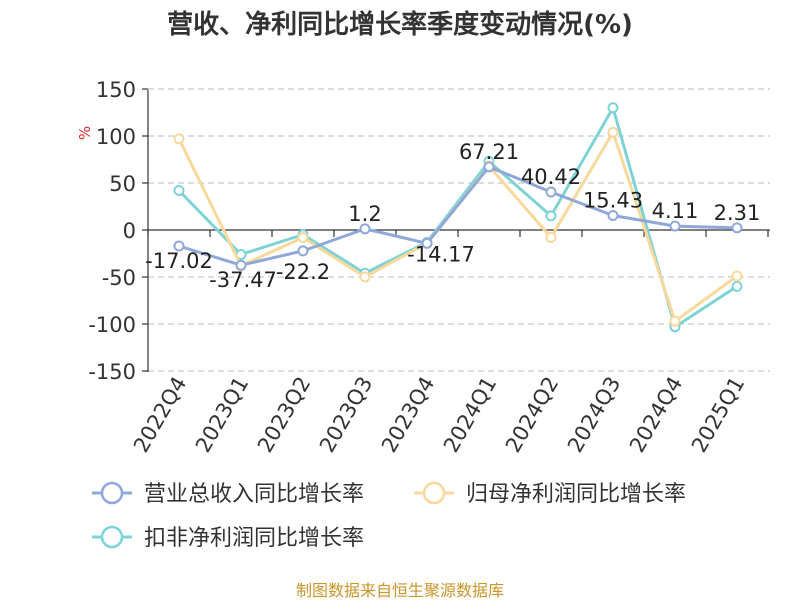 This screenshot has height=600, width=800. What do you see at coordinates (116, 137) in the screenshot?
I see `y-tick-label: 100` at bounding box center [116, 137].